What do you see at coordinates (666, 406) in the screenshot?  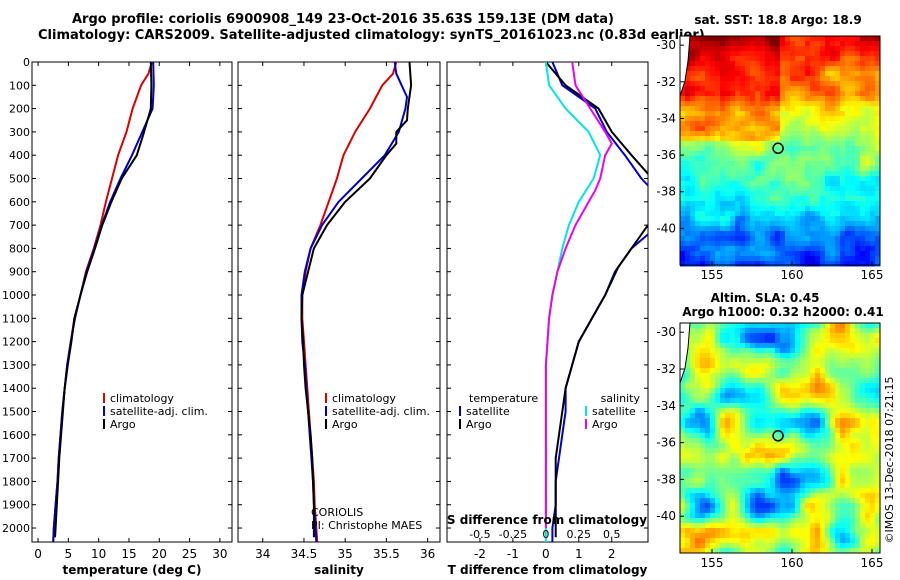 I see `map-y-tick-label: -34` at bounding box center [666, 406].